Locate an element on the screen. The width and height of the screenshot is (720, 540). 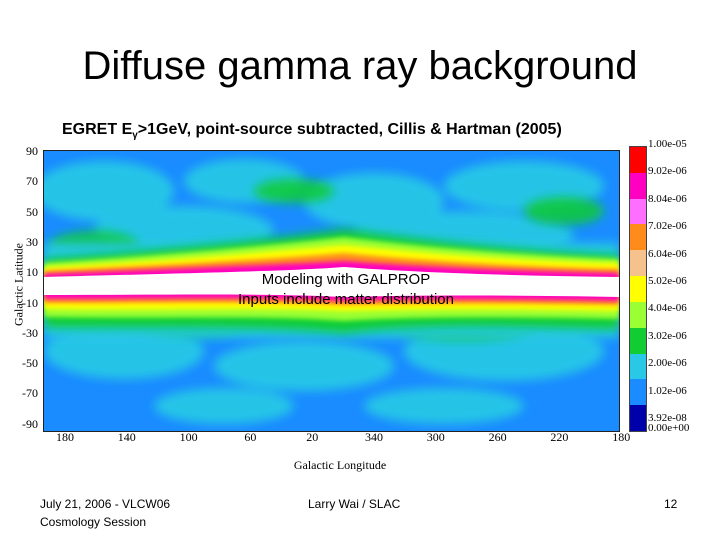
colorbar-label: 4.04e-06 is located at coordinates (667, 308).